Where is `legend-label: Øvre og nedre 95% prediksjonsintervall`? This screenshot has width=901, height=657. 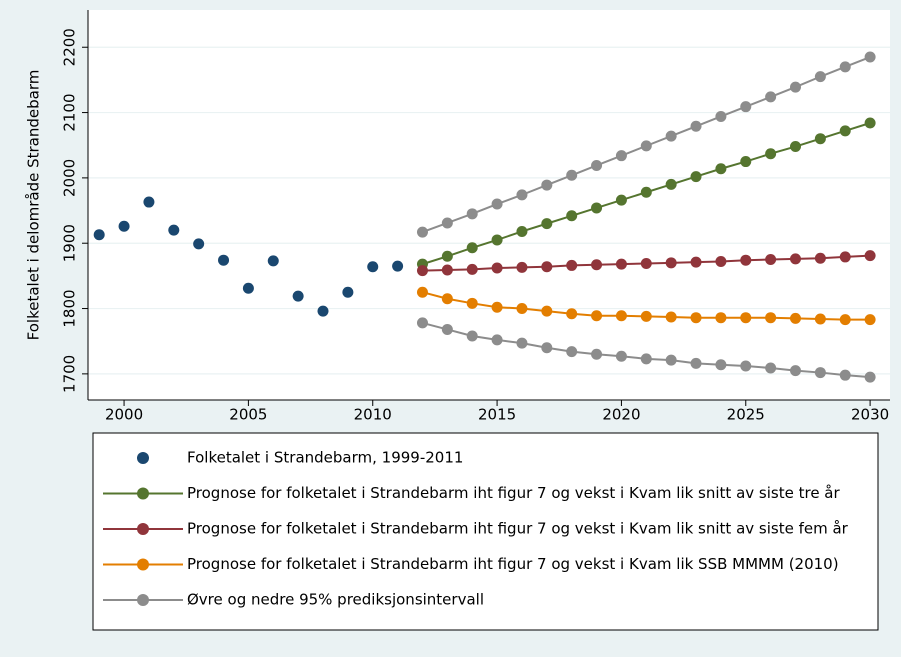
legend-label: Øvre og nedre 95% prediksjonsintervall is located at coordinates (335, 600).